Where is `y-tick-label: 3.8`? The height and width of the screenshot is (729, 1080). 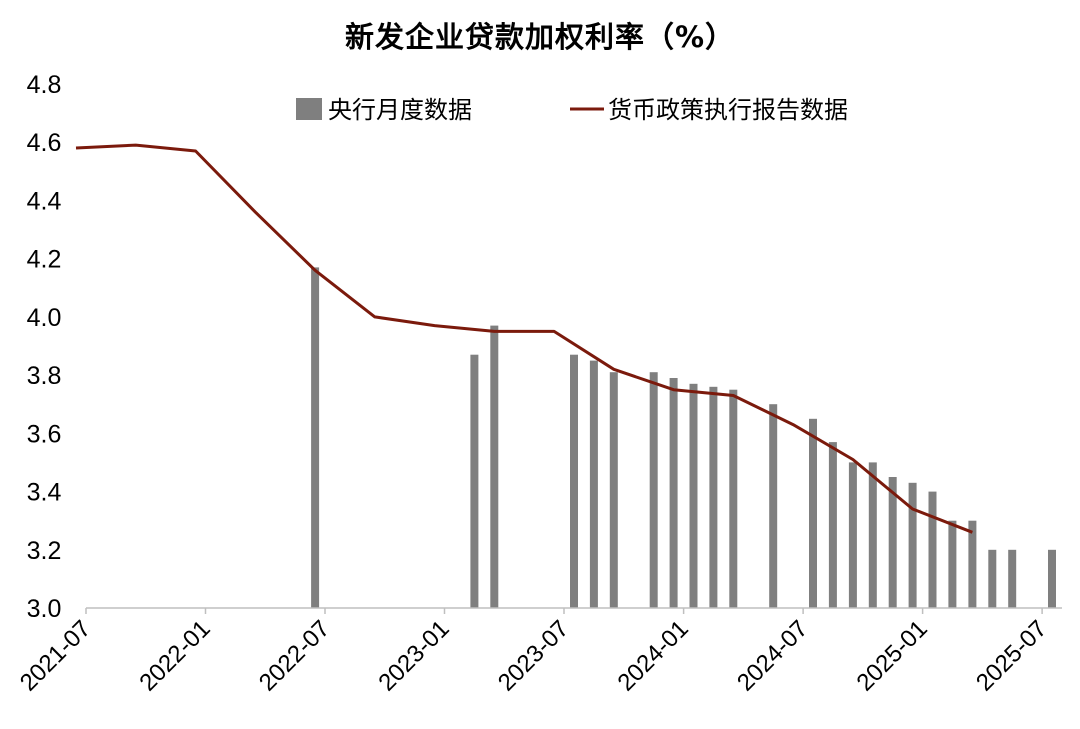 y-tick-label: 3.8 is located at coordinates (44, 376).